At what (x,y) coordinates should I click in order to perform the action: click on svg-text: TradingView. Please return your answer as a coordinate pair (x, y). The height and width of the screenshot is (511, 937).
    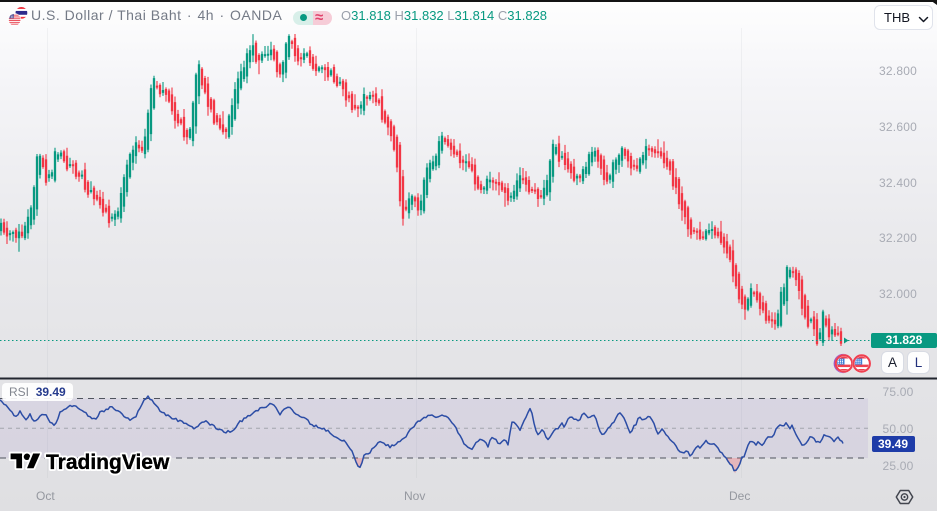
    Looking at the image, I should click on (108, 462).